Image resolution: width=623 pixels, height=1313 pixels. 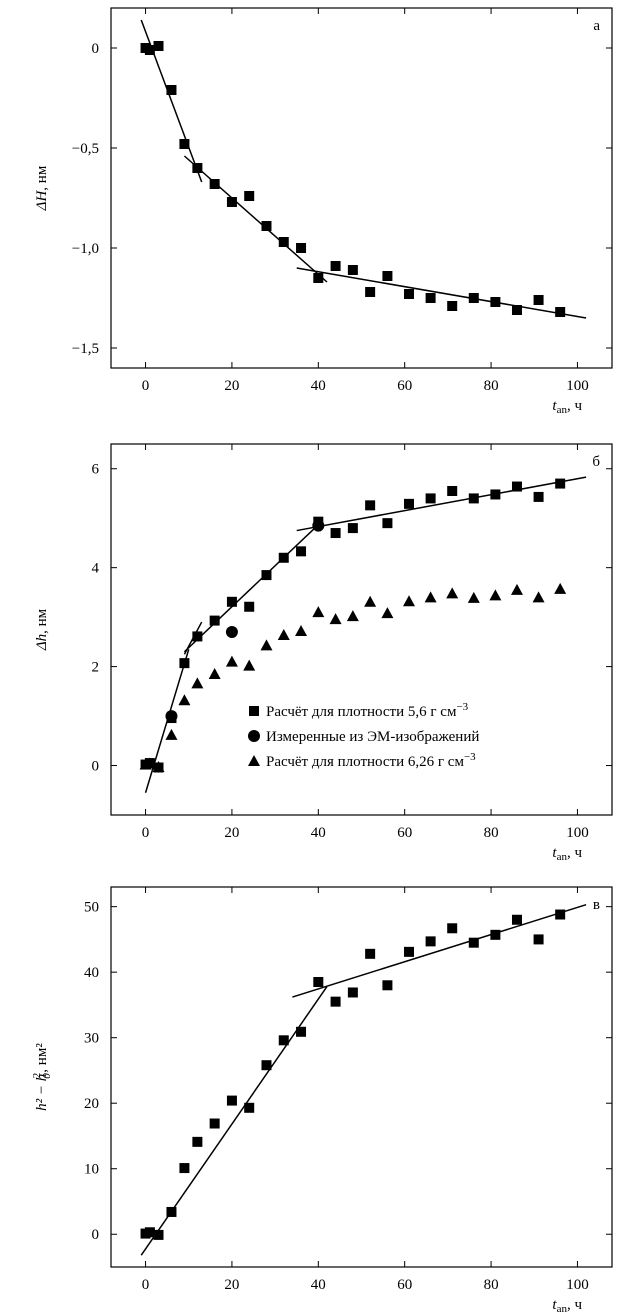 I want to click on y-tick-label: 30, so click(x=91, y=1039).